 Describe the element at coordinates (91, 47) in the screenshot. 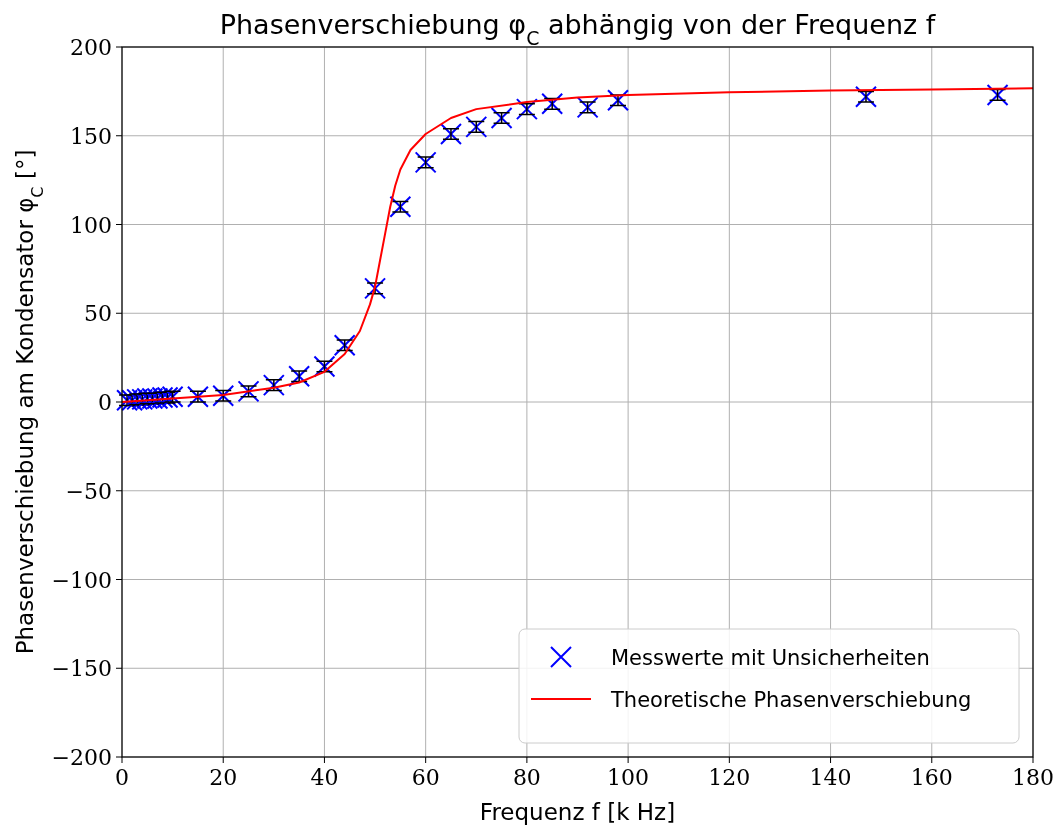

I see `y-tick-label: 200` at that location.